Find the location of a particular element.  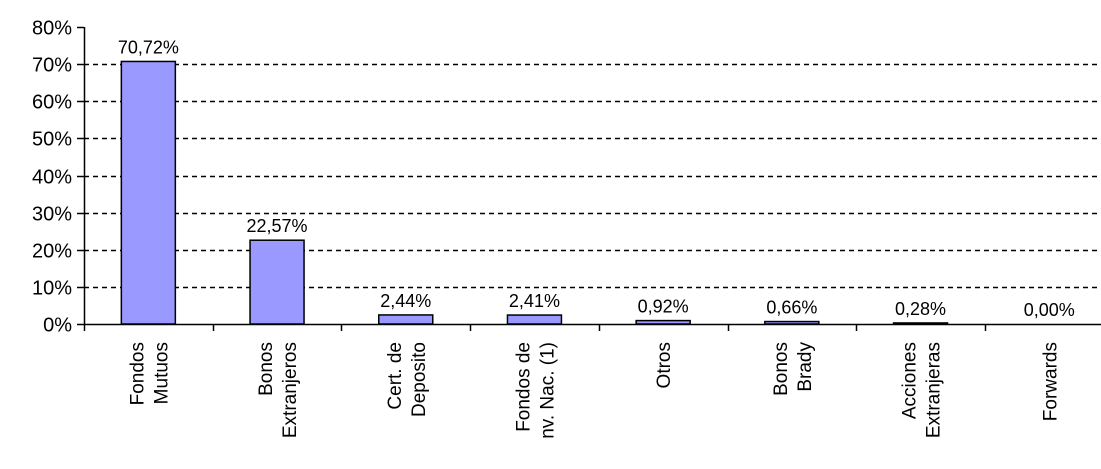

category-label-0-line-1: Mutuos is located at coordinates (161, 373).